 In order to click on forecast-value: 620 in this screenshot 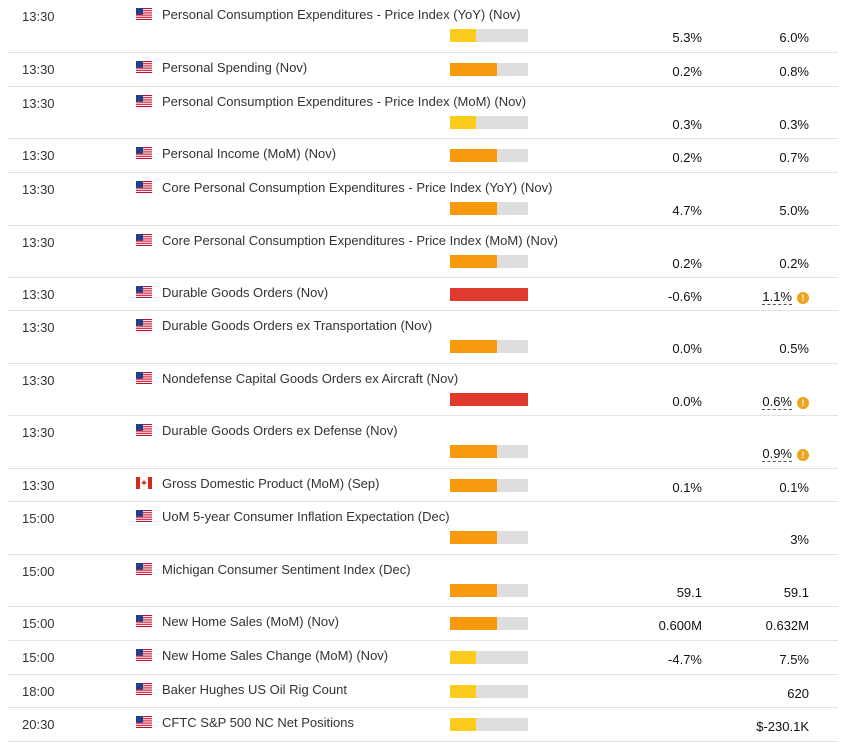, I will do `click(758, 693)`.